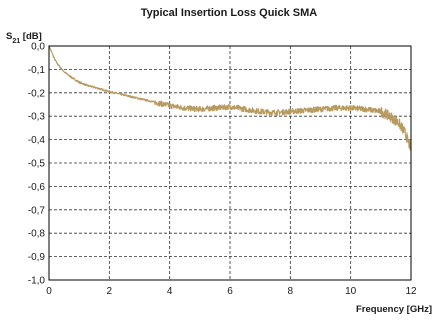  Describe the element at coordinates (38, 47) in the screenshot. I see `y-tick-label: 0,0` at that location.